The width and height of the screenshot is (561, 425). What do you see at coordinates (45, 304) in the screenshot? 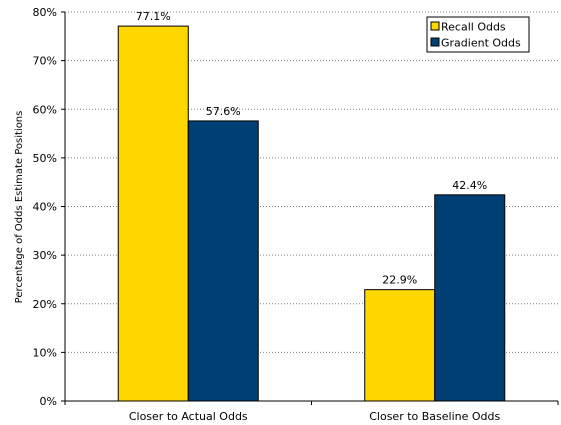
I see `y-tick-label: 20%` at bounding box center [45, 304].